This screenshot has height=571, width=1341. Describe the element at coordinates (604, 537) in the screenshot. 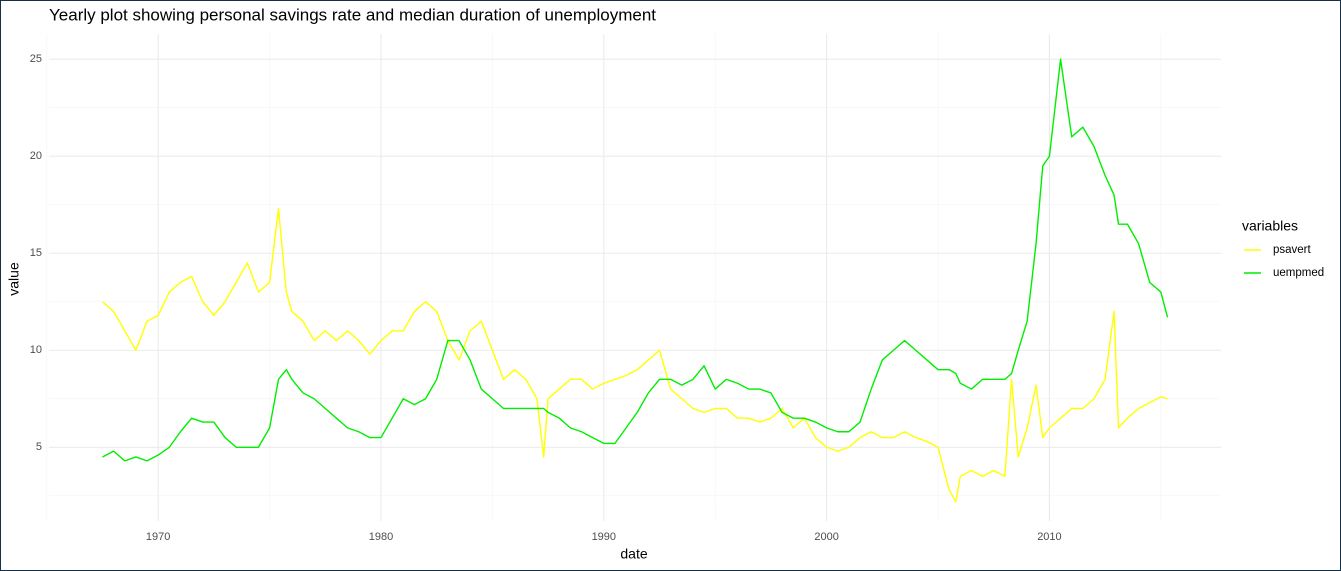

I see `x-tick-label: 1990` at that location.